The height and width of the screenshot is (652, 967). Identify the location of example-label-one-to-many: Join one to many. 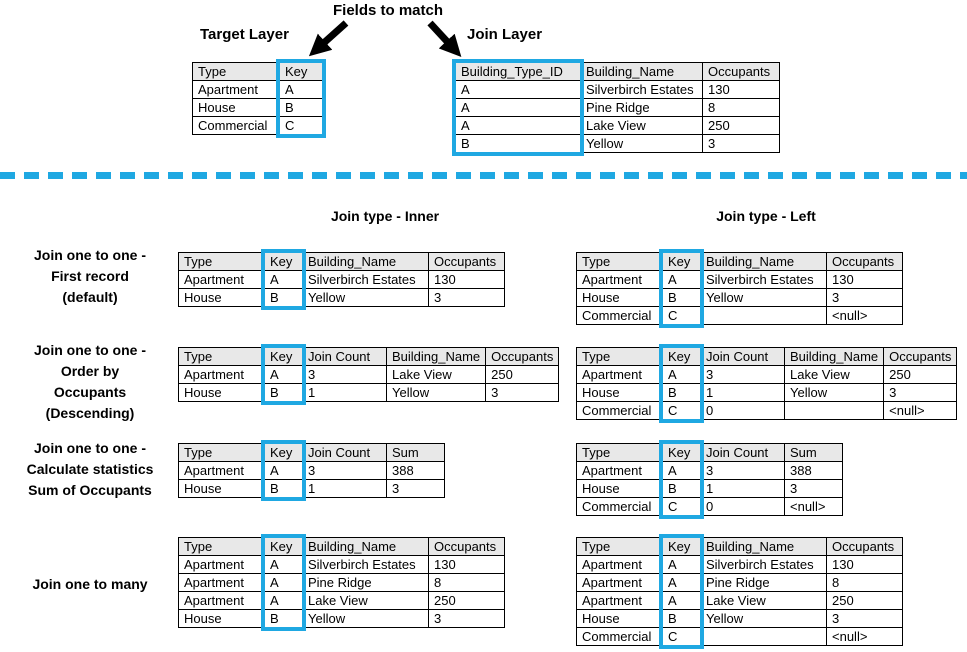
(90, 584).